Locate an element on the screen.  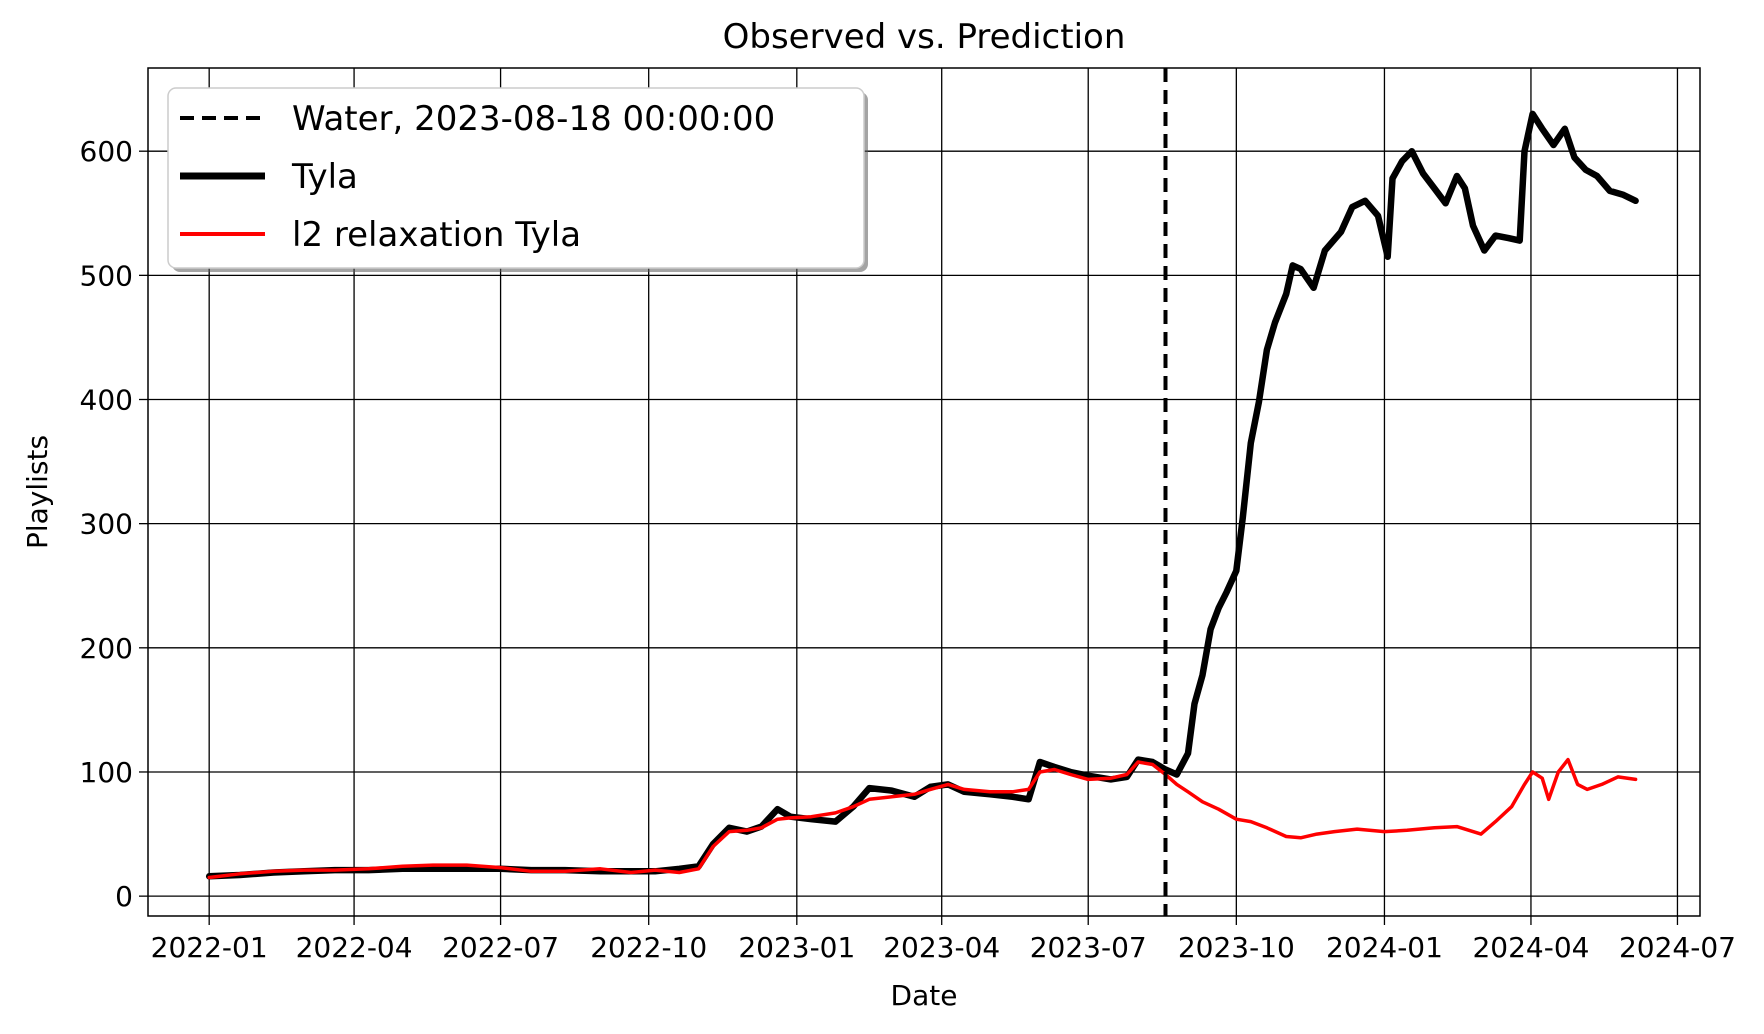
x-tick-label: 2022-04 is located at coordinates (354, 947).